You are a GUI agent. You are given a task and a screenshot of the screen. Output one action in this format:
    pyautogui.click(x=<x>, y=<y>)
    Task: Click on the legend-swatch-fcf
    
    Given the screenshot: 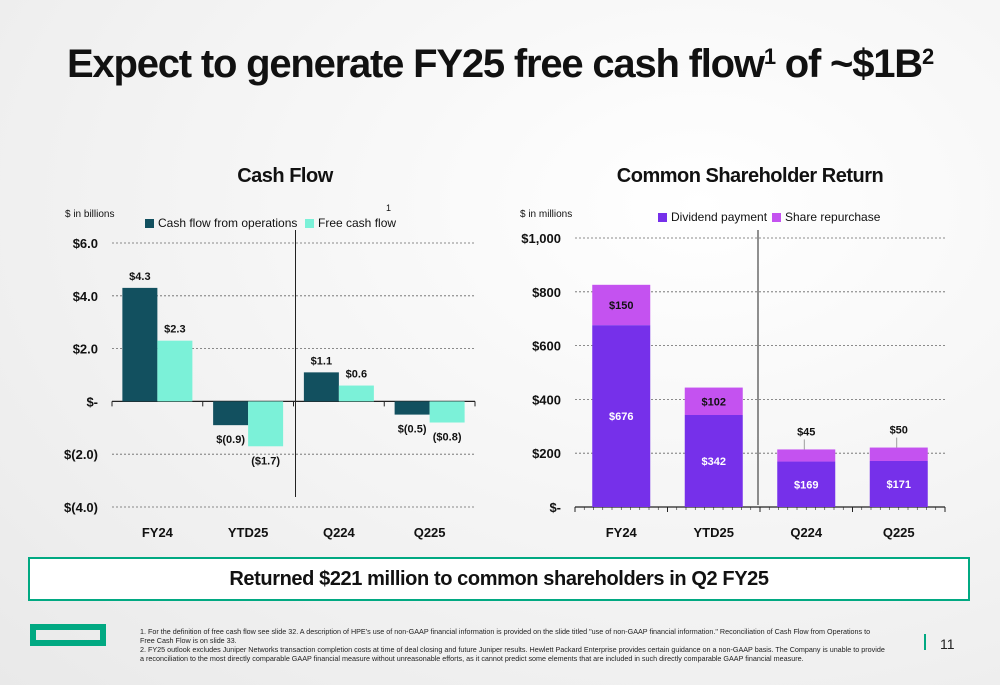 What is the action you would take?
    pyautogui.click(x=309, y=223)
    